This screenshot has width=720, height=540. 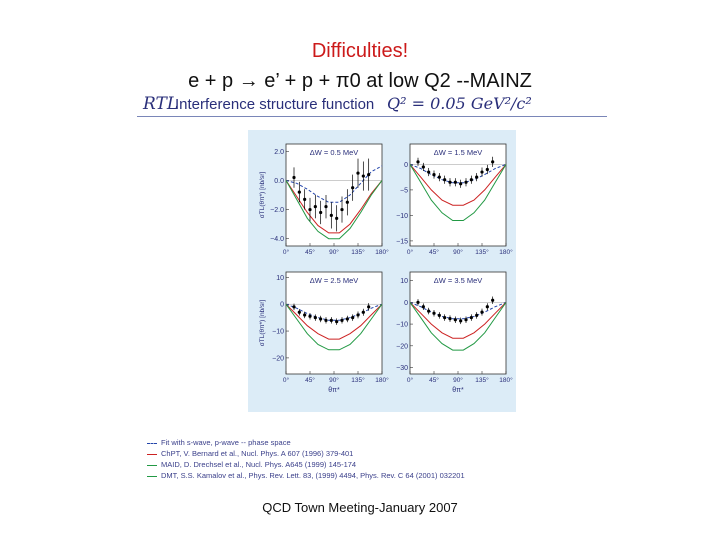 What do you see at coordinates (334, 152) in the screenshot?
I see `panel-label: ΔW = 0.5 MeV` at bounding box center [334, 152].